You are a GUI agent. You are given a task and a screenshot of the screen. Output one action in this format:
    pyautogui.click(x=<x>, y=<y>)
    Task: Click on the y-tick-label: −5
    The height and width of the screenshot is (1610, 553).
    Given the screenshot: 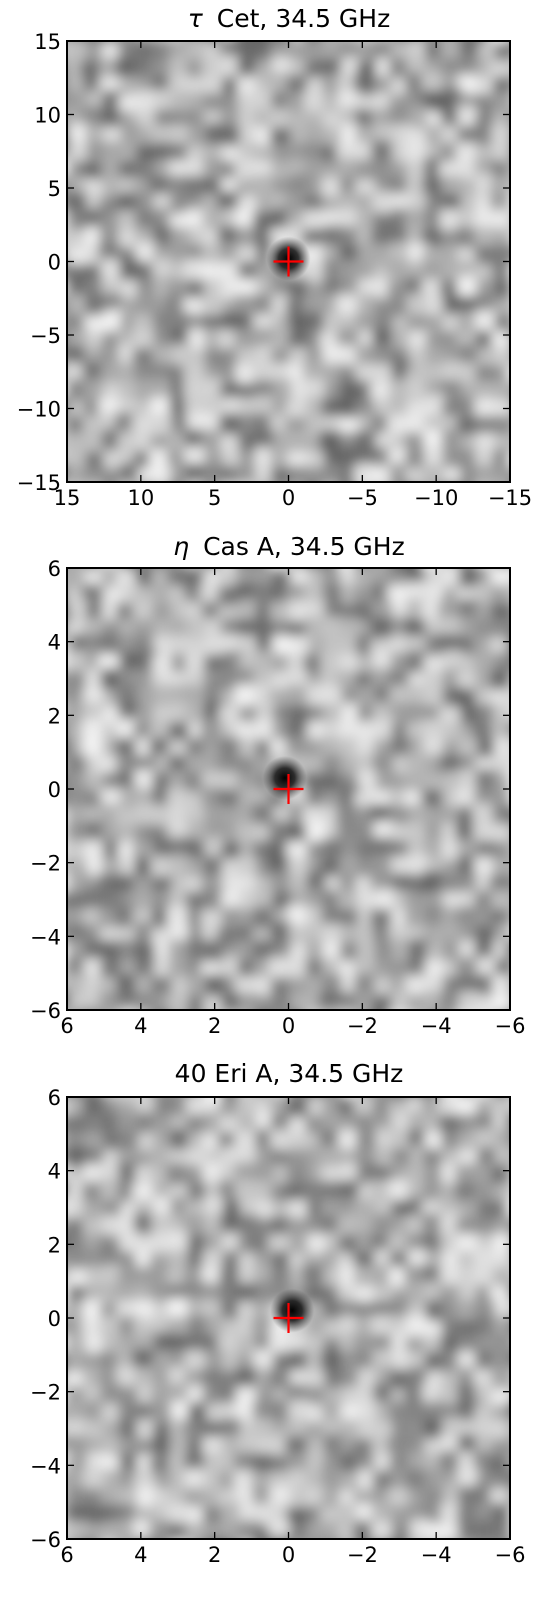 What is the action you would take?
    pyautogui.click(x=45, y=336)
    